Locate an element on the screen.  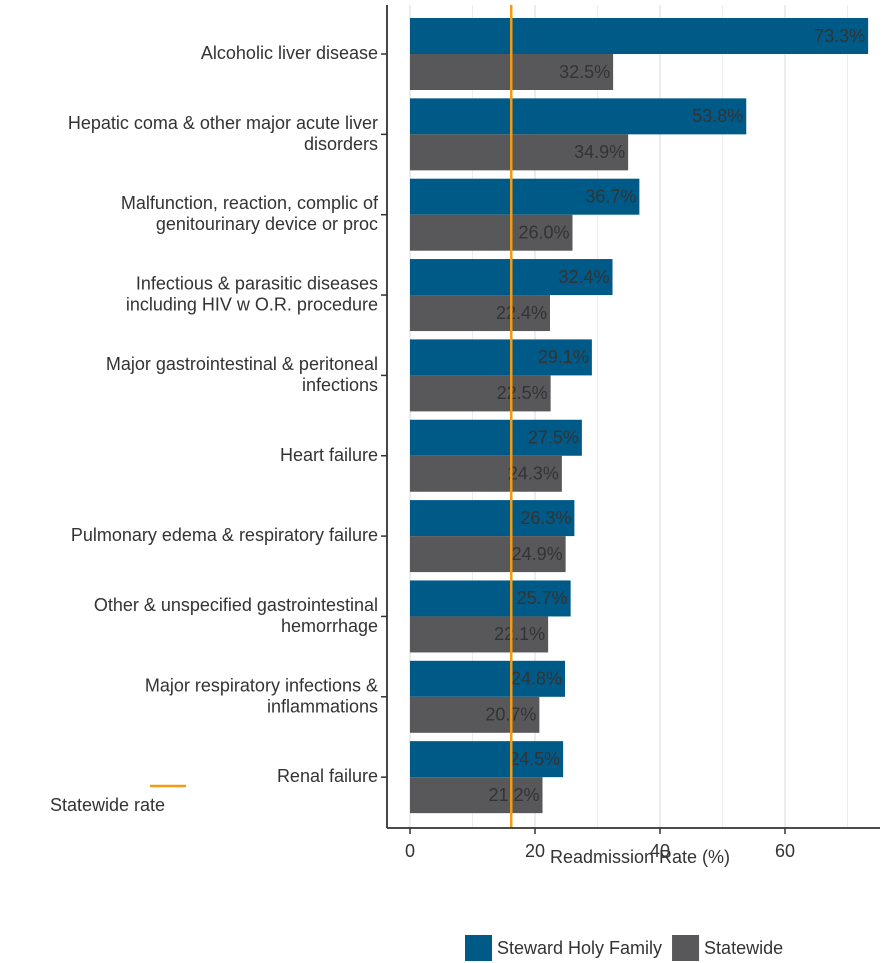
legend-label: Statewide rate is located at coordinates (107, 805).